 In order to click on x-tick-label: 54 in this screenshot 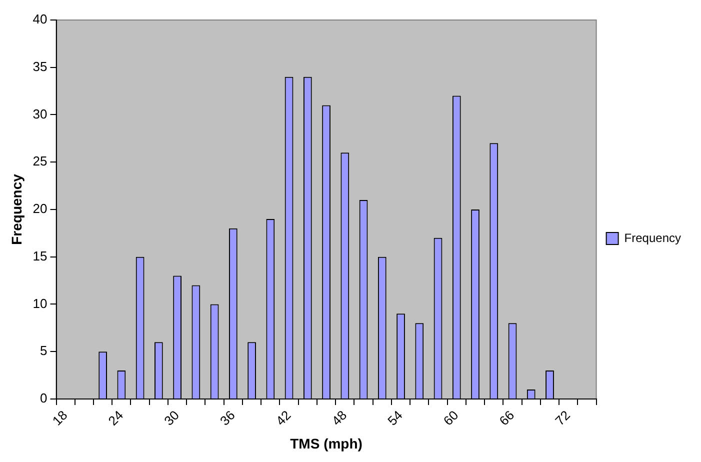, I will do `click(395, 418)`.